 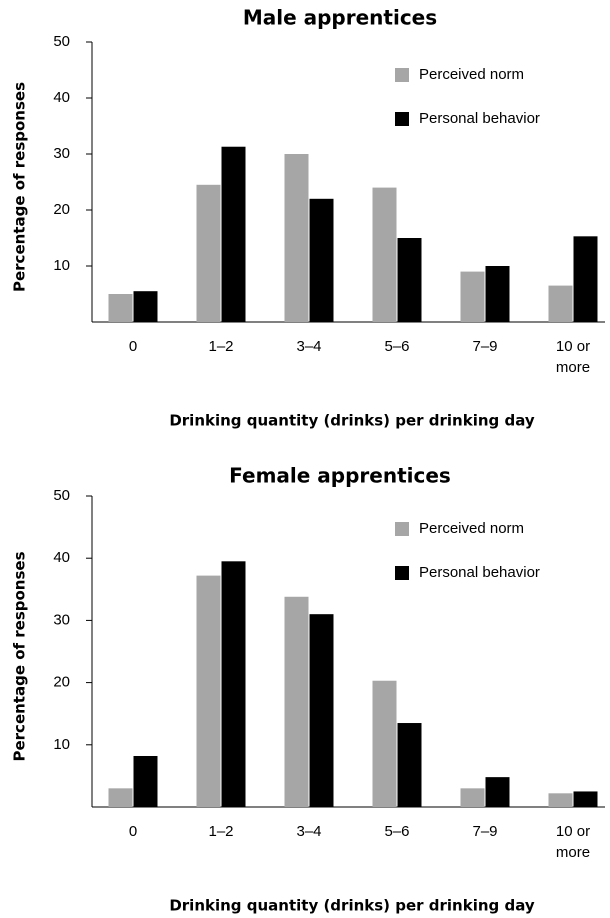 What do you see at coordinates (340, 476) in the screenshot?
I see `chart-title: Female apprentices` at bounding box center [340, 476].